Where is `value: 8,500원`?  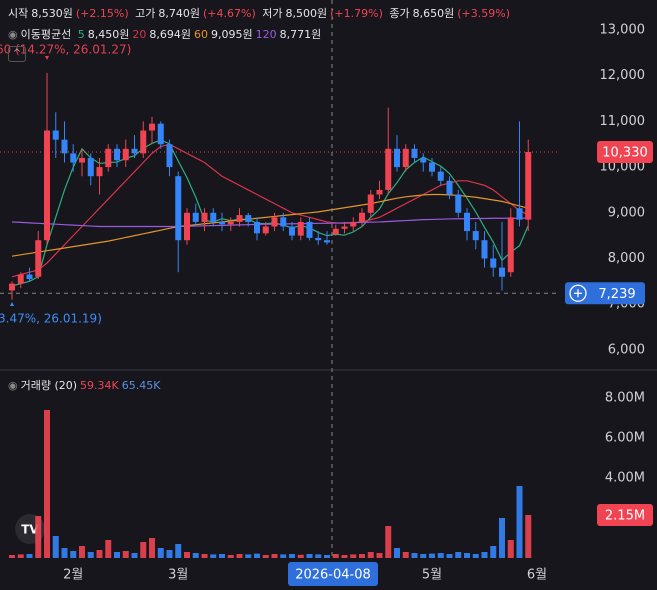
value: 8,500원 is located at coordinates (306, 13).